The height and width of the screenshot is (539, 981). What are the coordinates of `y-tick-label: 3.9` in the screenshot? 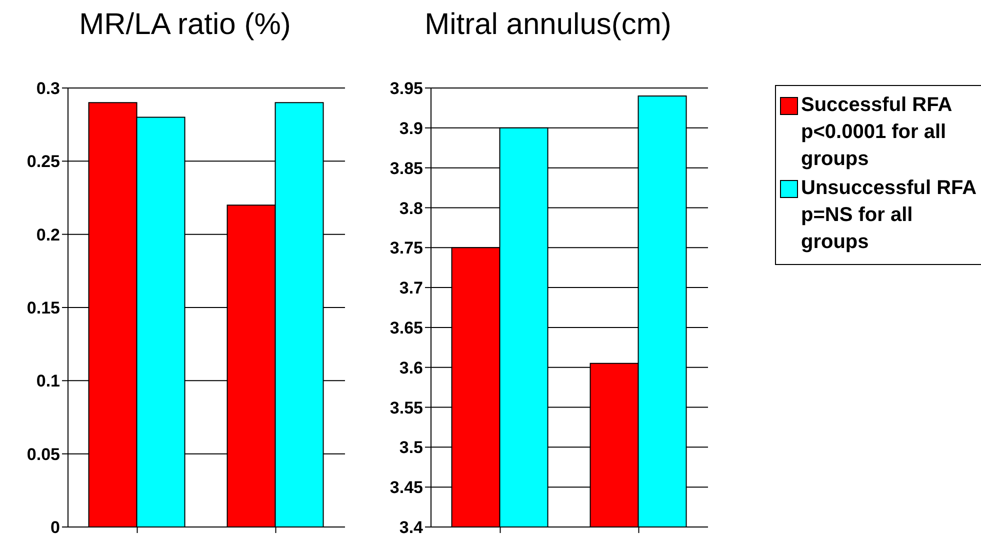 It's located at (411, 128).